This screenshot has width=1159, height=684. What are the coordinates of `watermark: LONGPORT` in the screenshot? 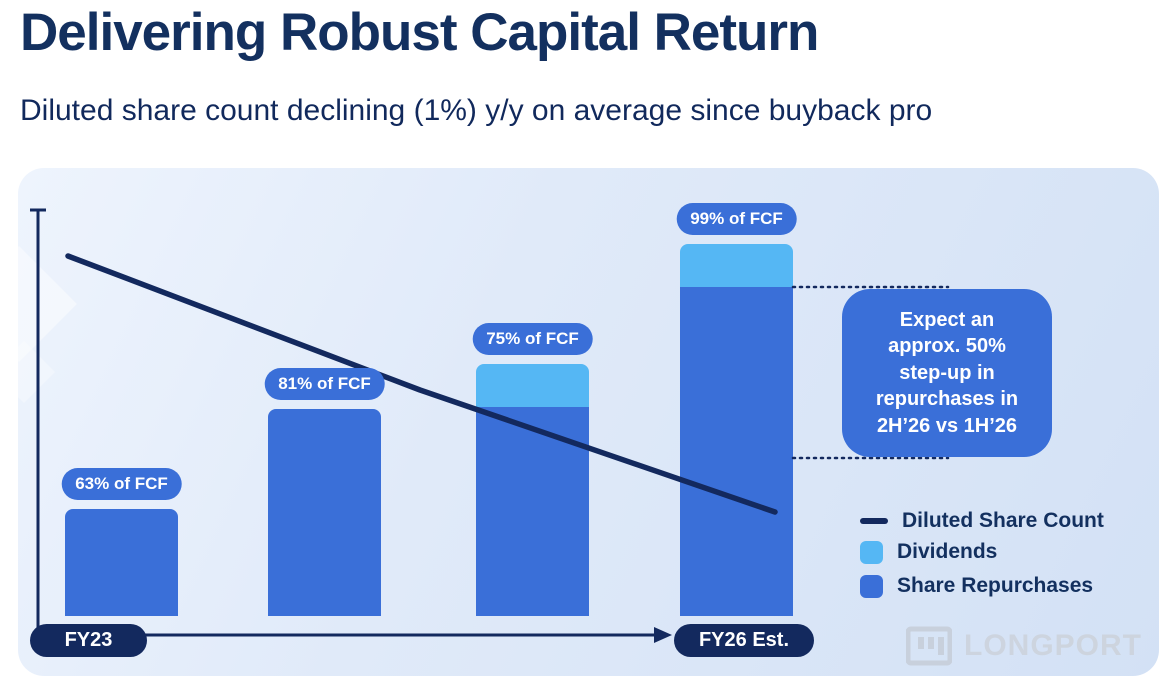 It's located at (1024, 646).